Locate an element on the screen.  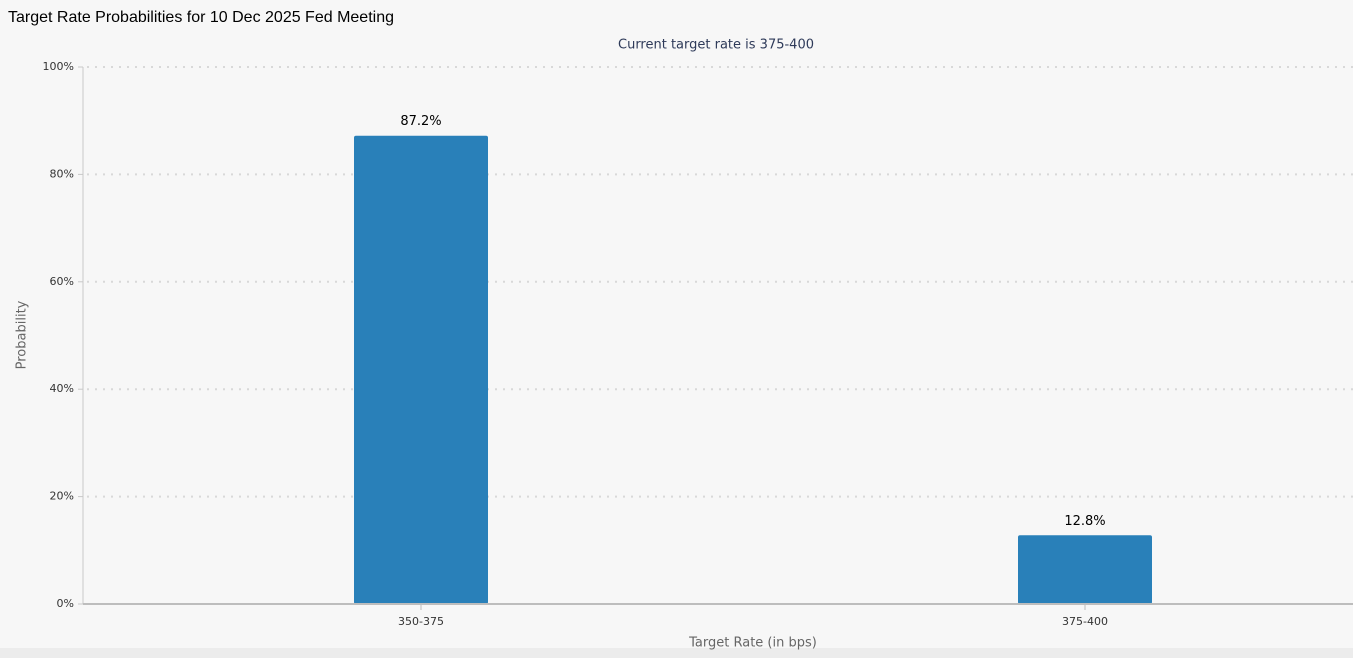
x-axis-title: Target Rate (in bps) is located at coordinates (752, 643).